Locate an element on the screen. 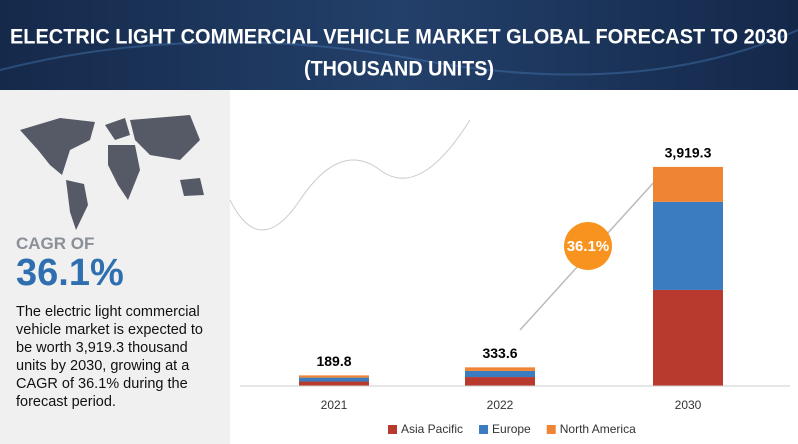 This screenshot has height=444, width=798. header-deco is located at coordinates (399, 52).